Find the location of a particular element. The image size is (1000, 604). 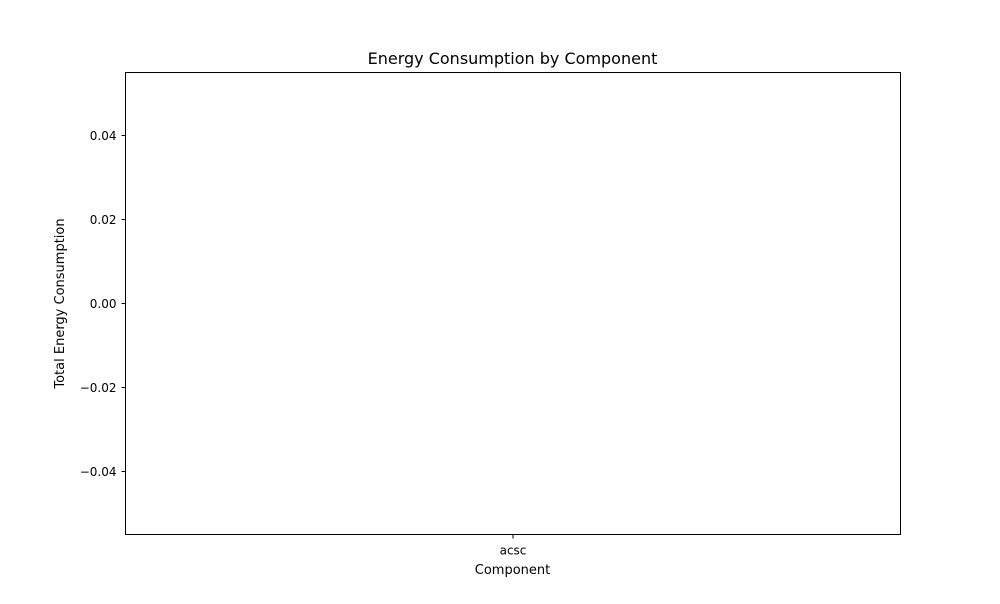

y-tick-label: −0.02 is located at coordinates (98, 388).